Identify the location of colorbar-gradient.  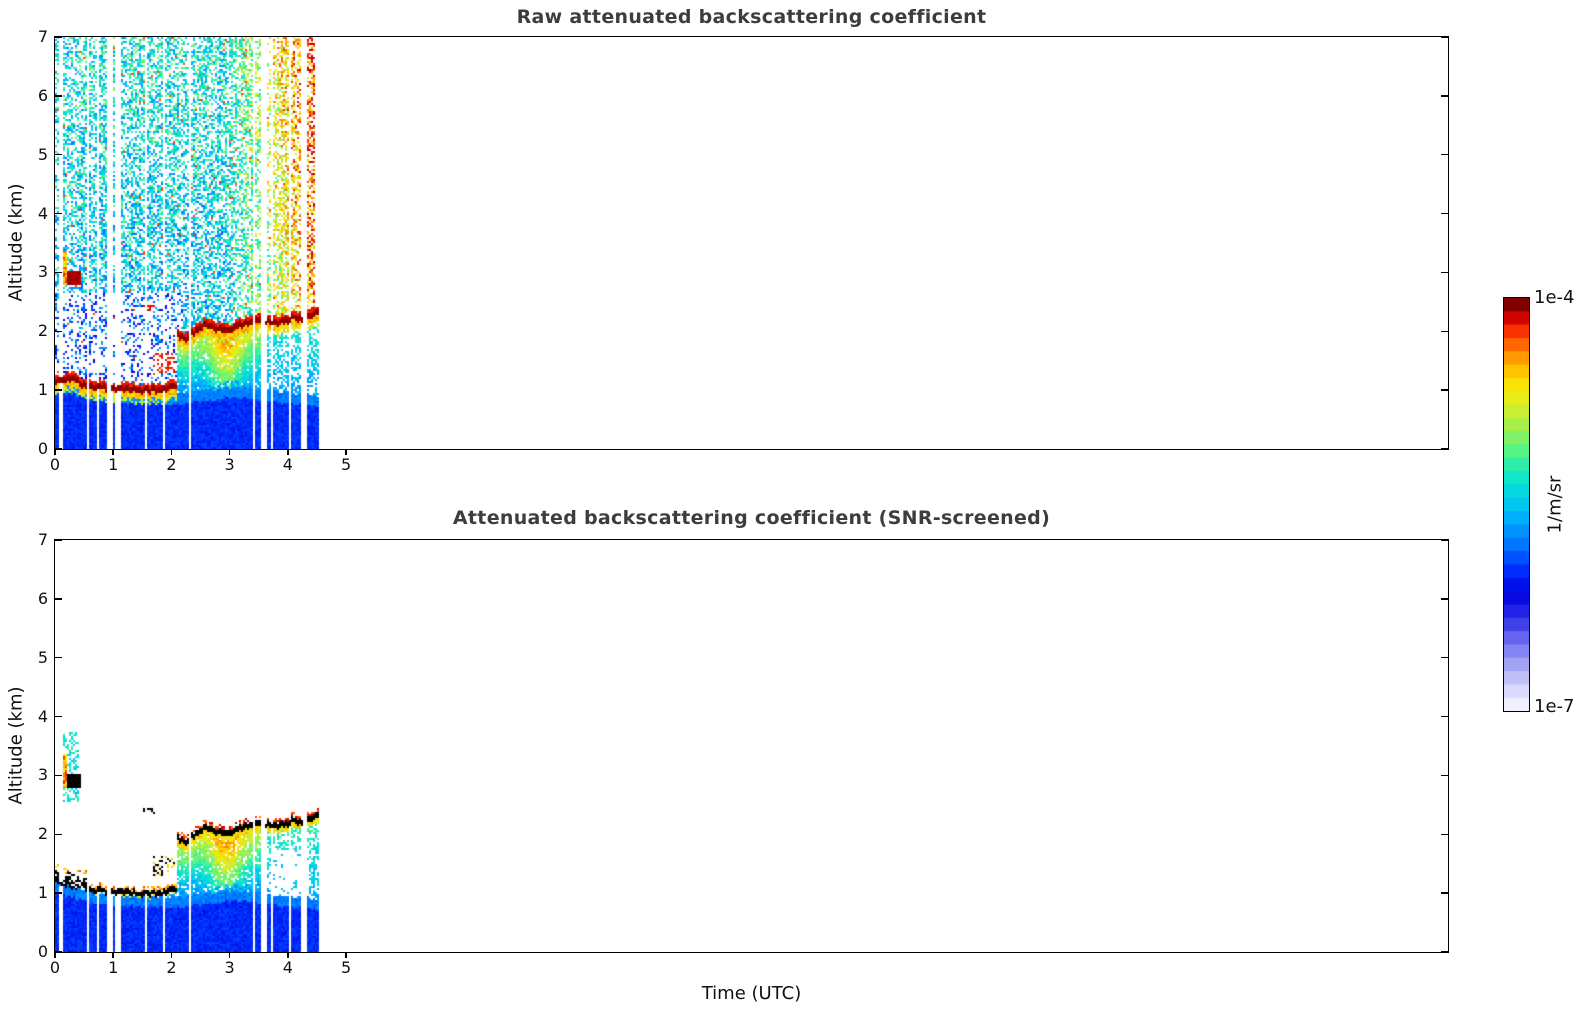
(1516, 504).